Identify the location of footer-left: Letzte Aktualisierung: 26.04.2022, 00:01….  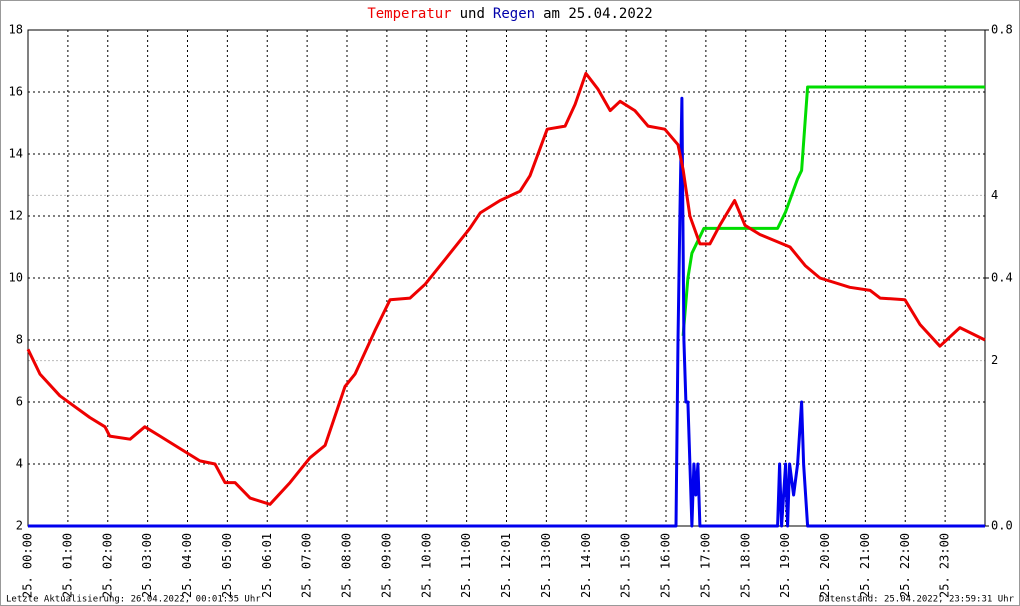
(133, 600).